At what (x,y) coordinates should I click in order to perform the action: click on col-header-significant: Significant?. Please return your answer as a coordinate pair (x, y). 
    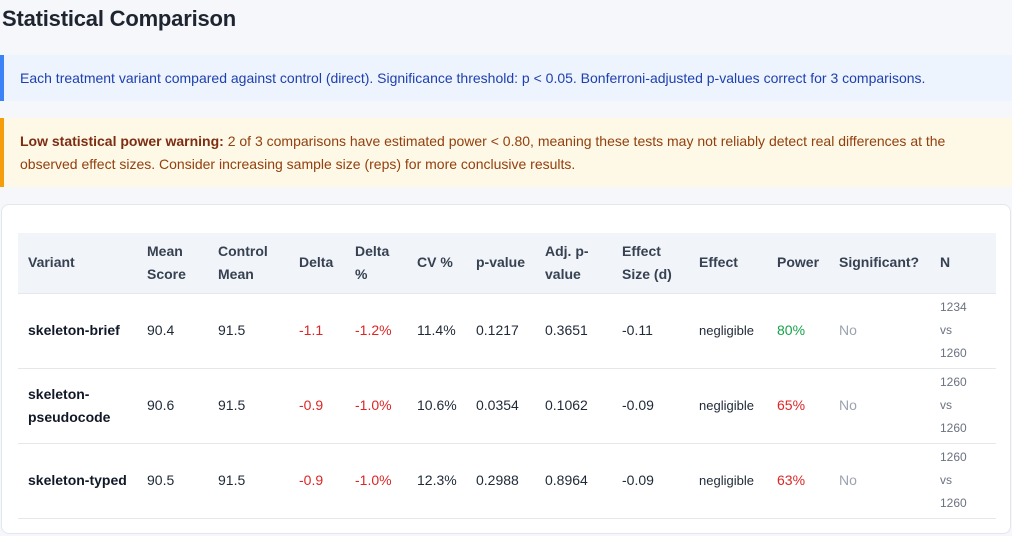
    Looking at the image, I should click on (883, 263).